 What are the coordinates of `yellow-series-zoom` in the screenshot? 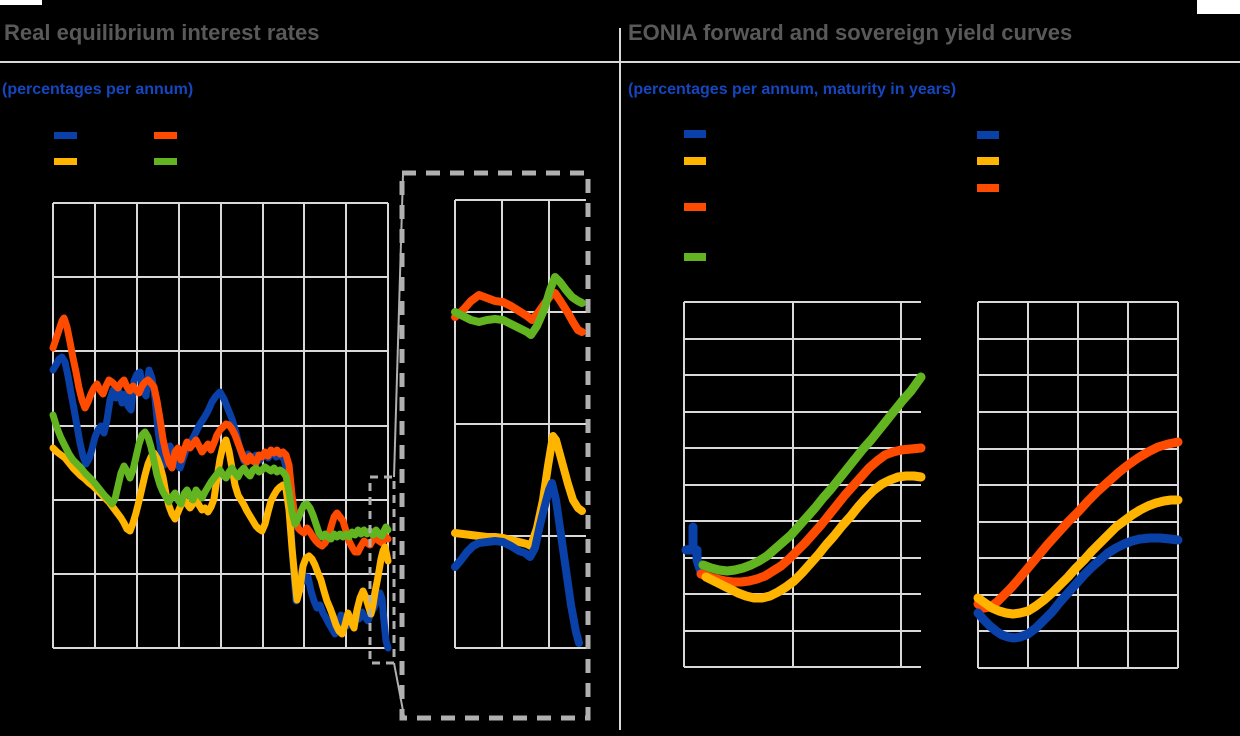 It's located at (518, 491).